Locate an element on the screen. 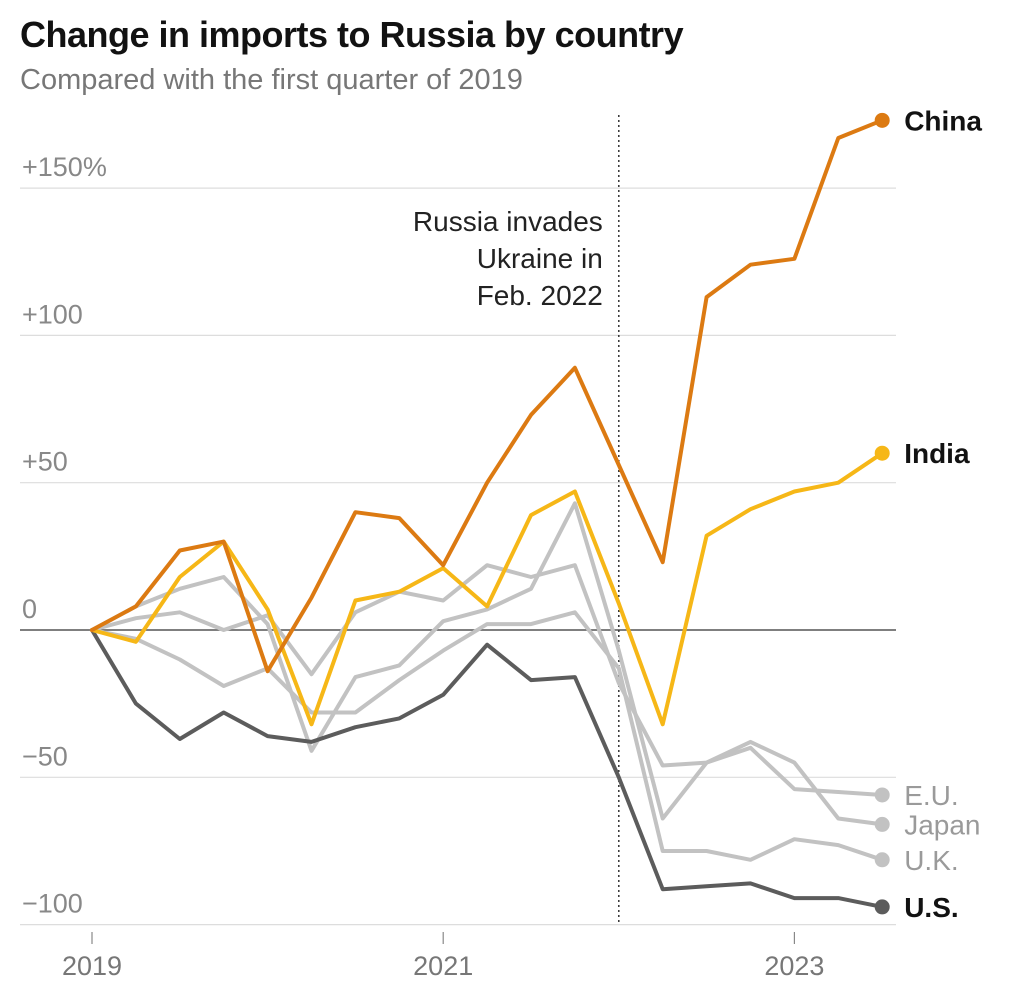 Image resolution: width=1024 pixels, height=997 pixels. y-tick-label: −50 is located at coordinates (45, 756).